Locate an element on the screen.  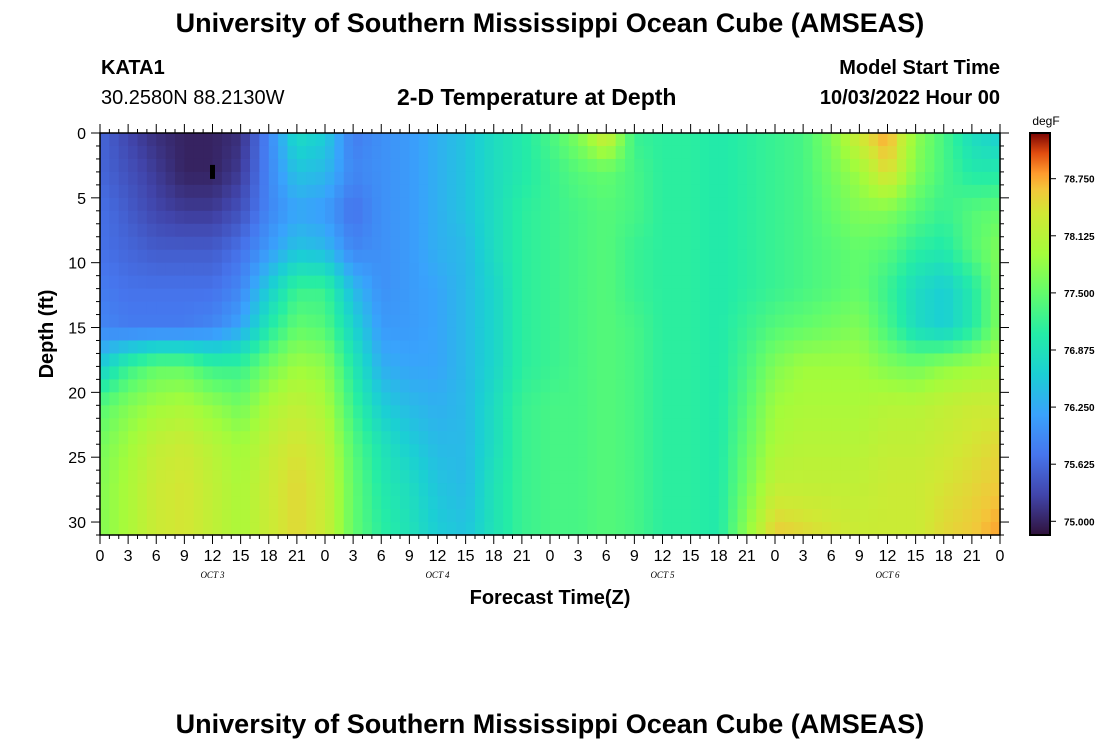
day-label: OCT 6 is located at coordinates (887, 575).